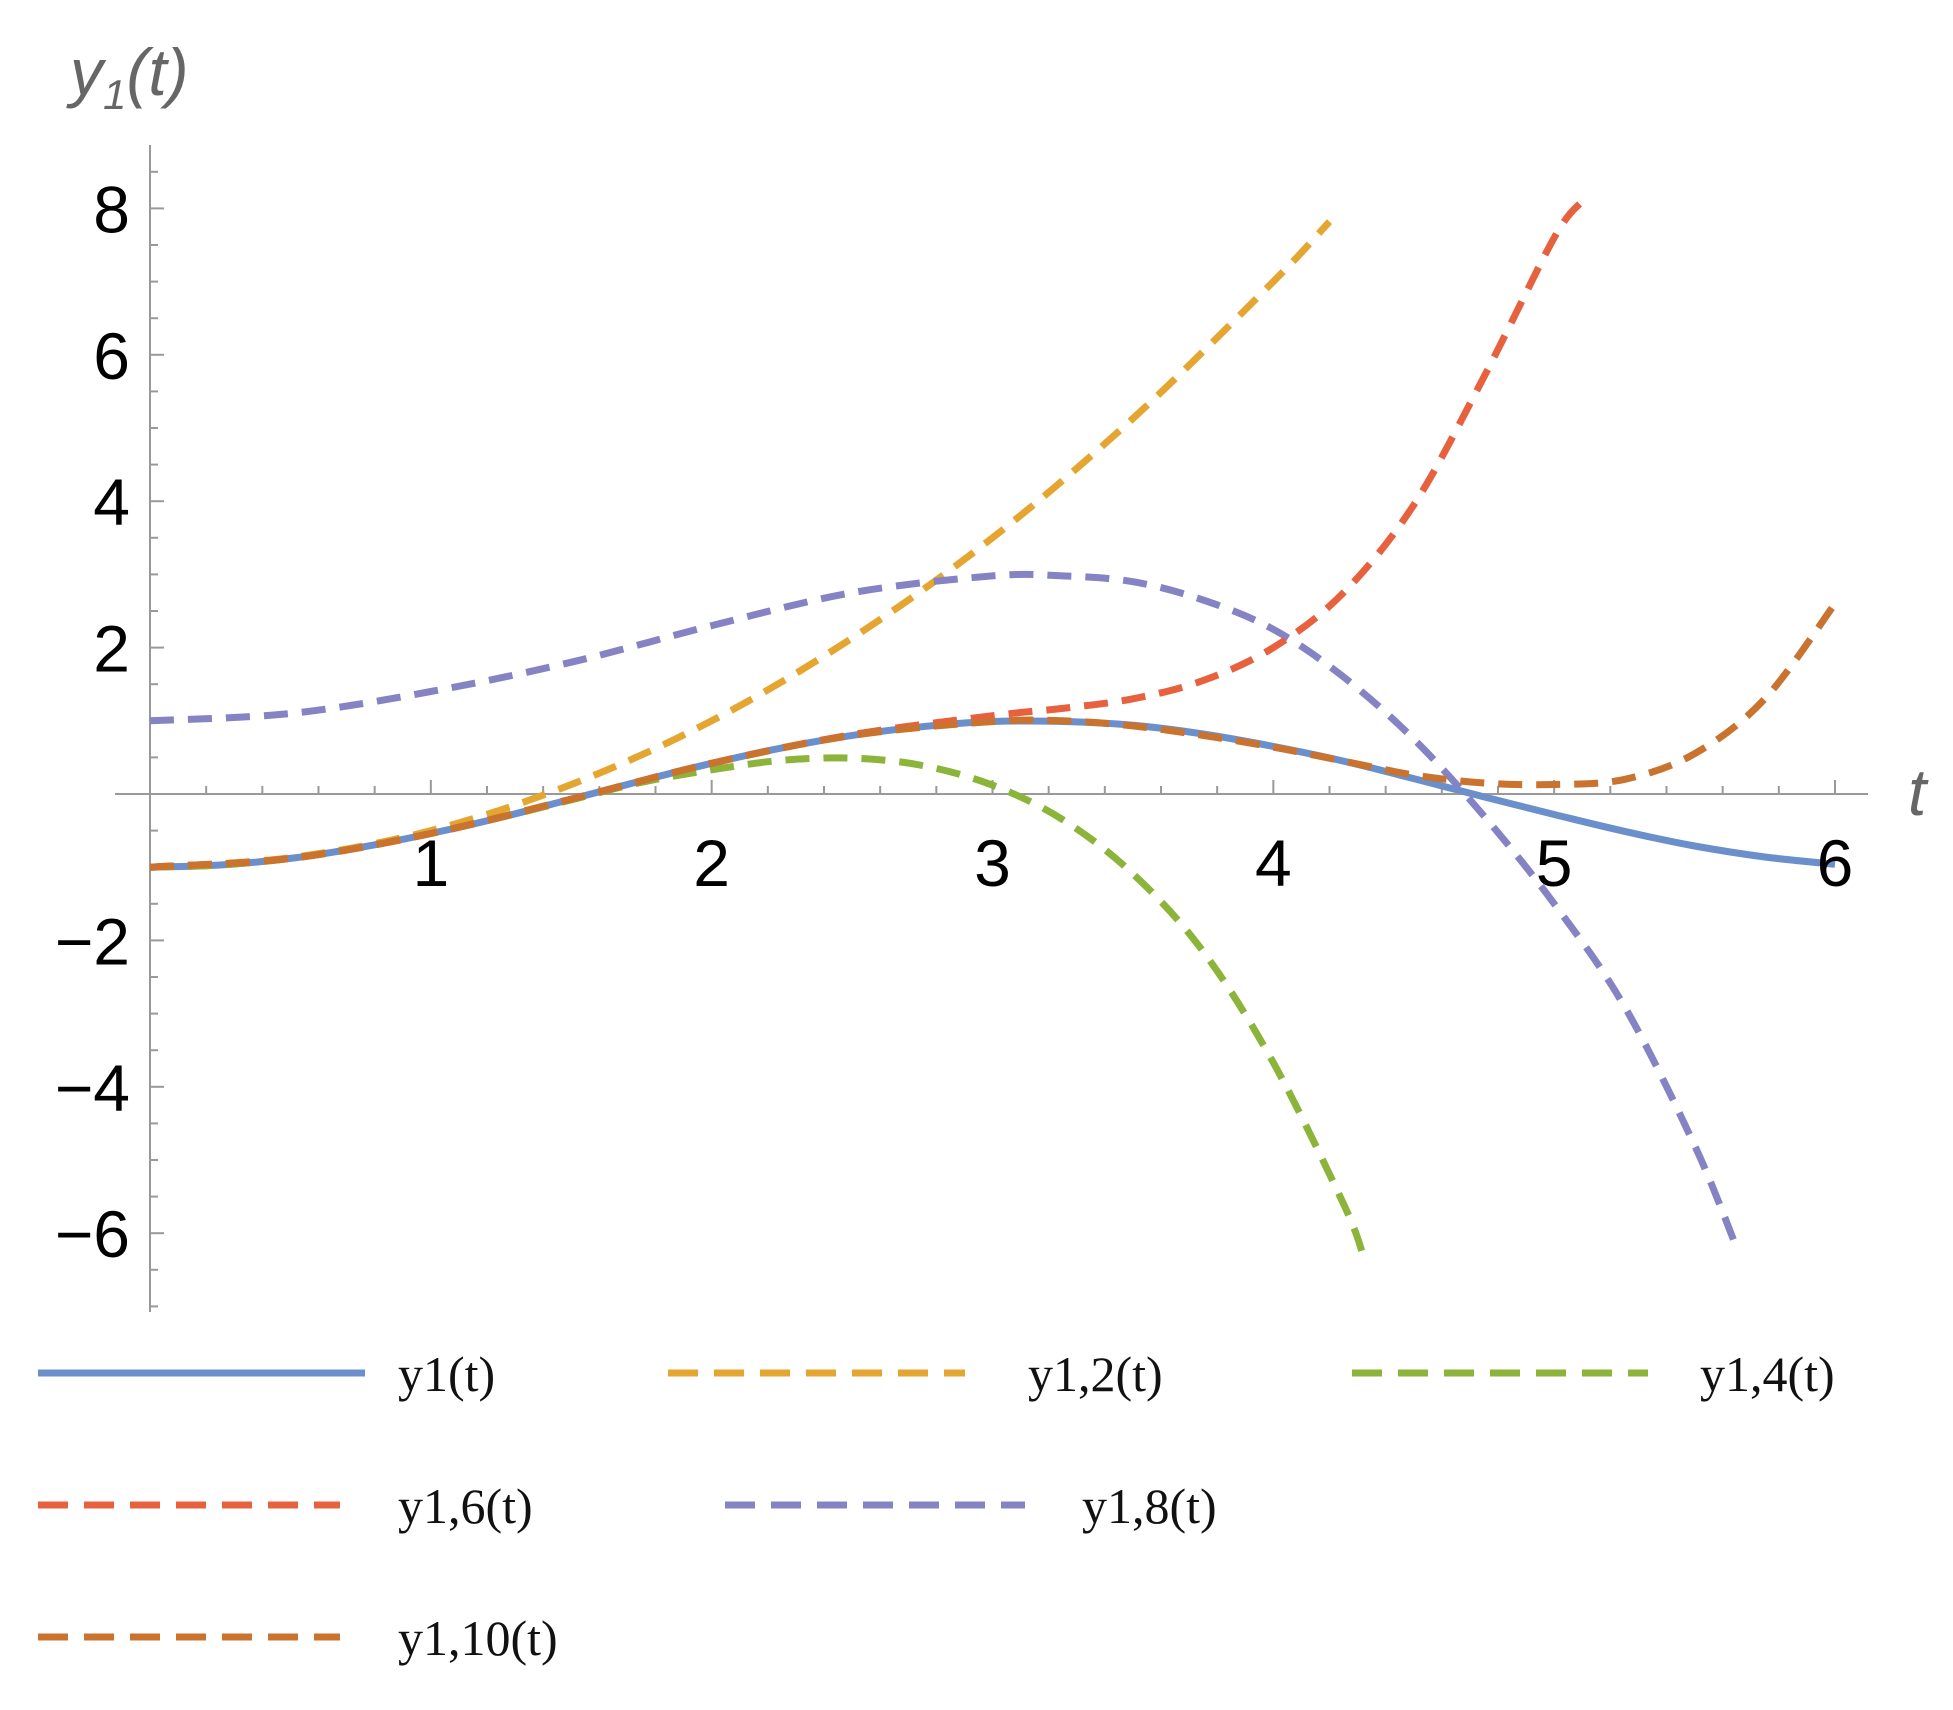 The width and height of the screenshot is (1953, 1710). Describe the element at coordinates (971, 1506) in the screenshot. I see `legend-item: y1,8(t)` at that location.